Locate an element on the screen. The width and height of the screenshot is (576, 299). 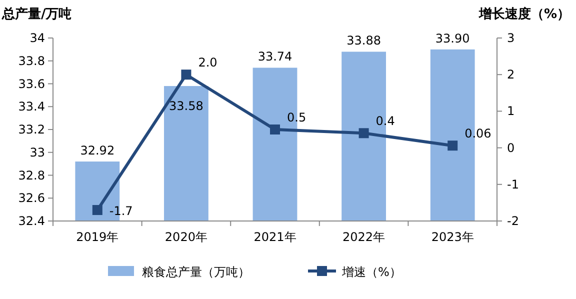
legend-label: 增速（%） is located at coordinates (371, 272).